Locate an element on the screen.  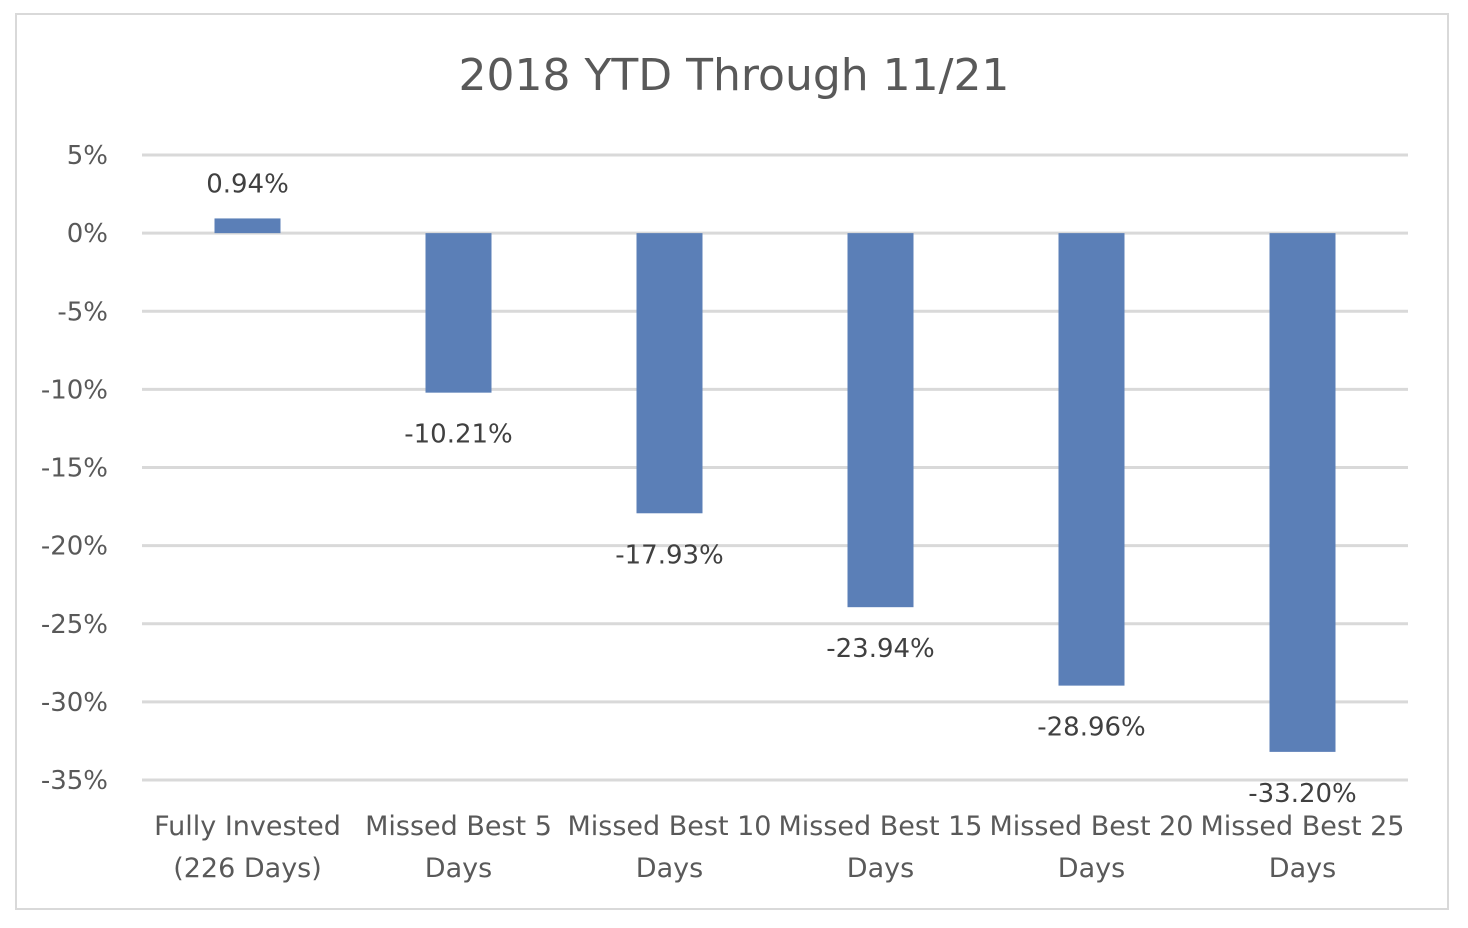
y-tick-label: -35% is located at coordinates (74, 781).